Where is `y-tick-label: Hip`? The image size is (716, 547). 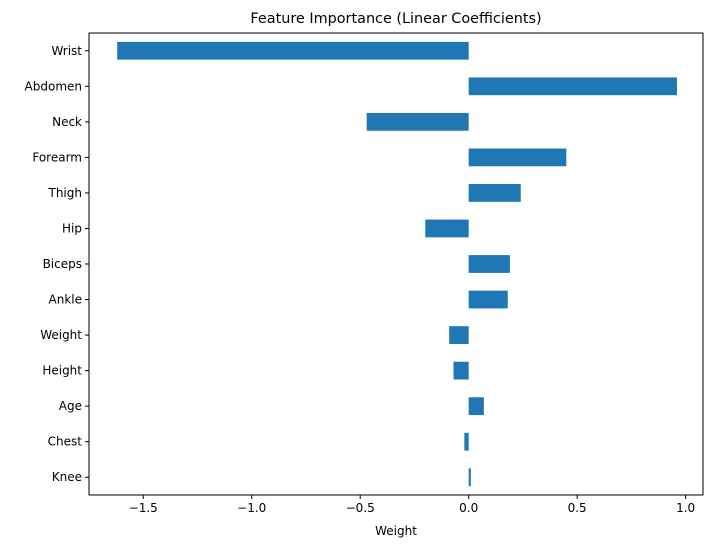 y-tick-label: Hip is located at coordinates (72, 228).